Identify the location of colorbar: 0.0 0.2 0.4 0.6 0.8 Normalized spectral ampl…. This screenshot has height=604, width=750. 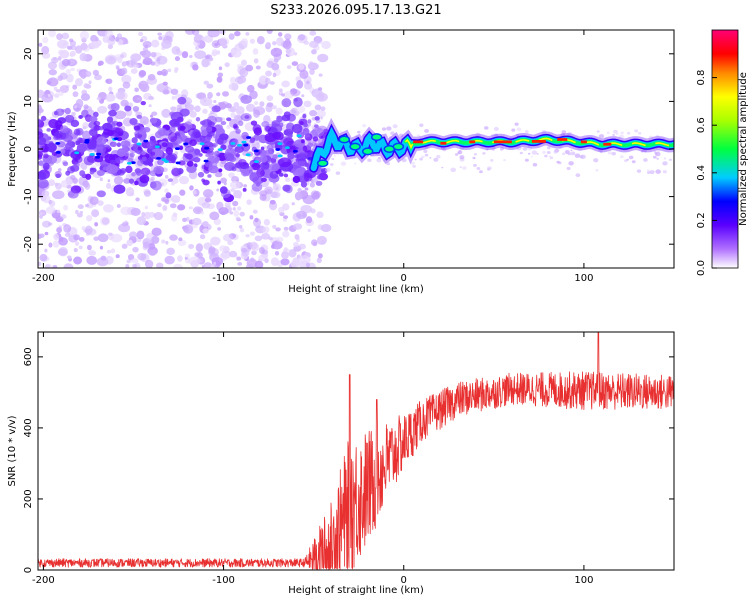
(722, 152).